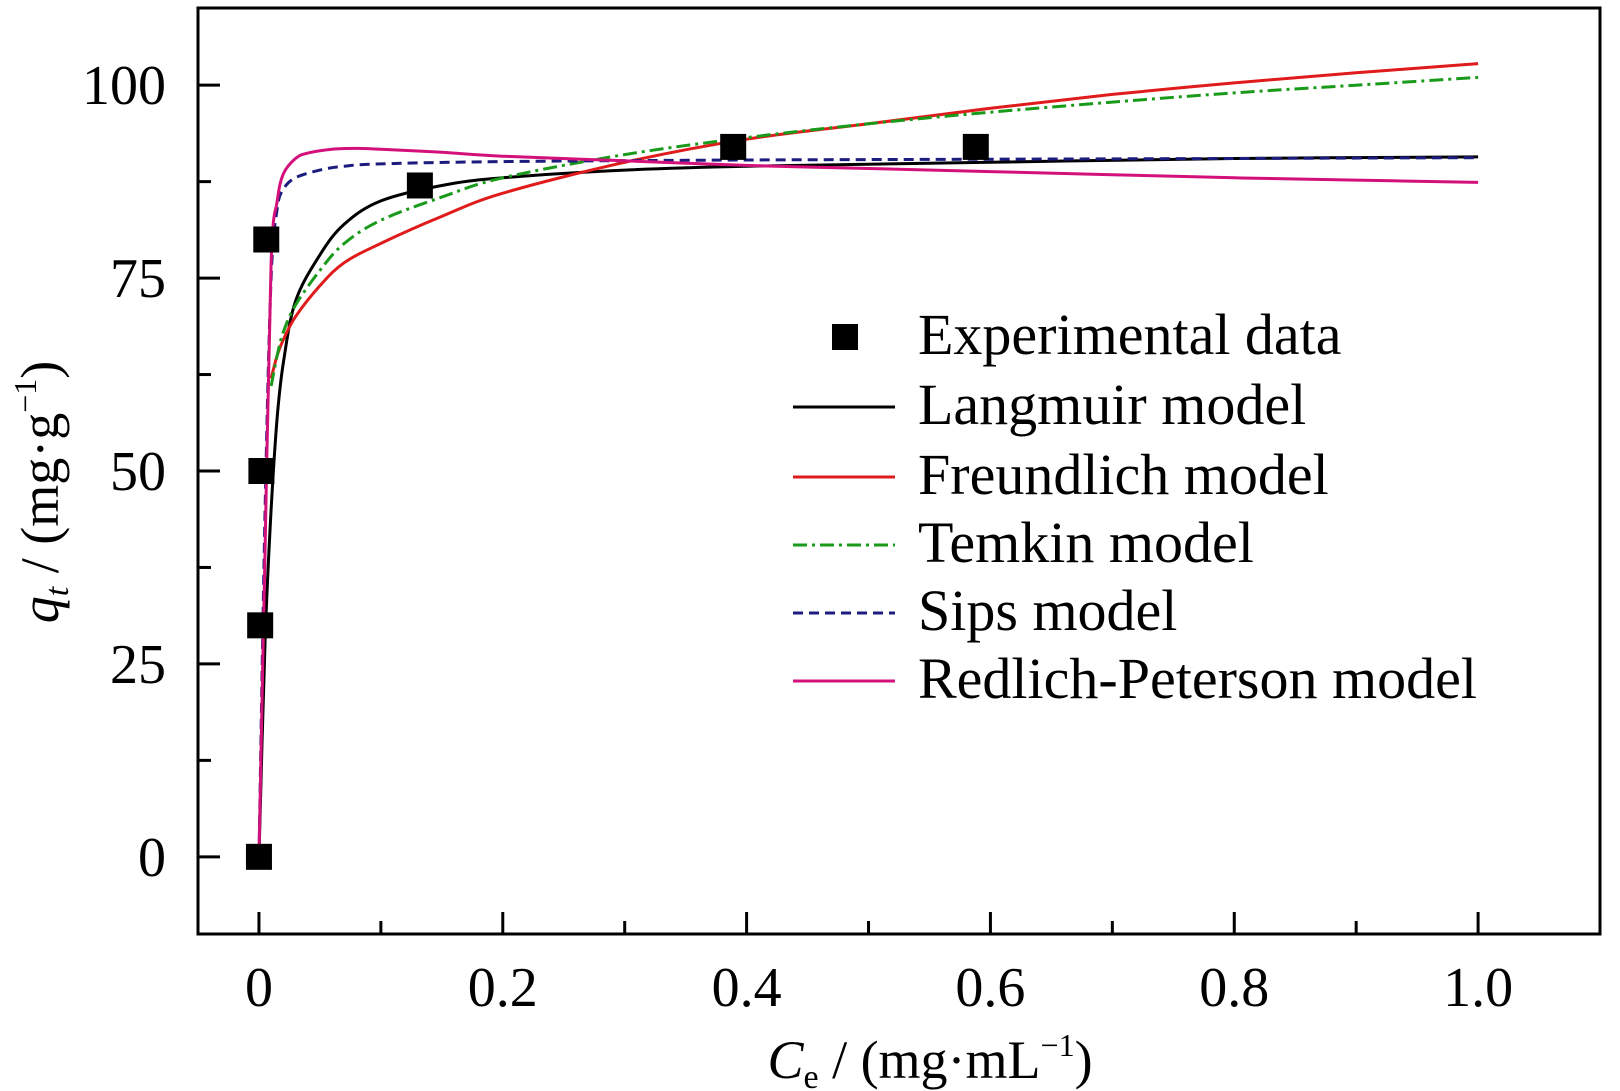 The height and width of the screenshot is (1091, 1620). I want to click on x-axis-subscript: e, so click(810, 1075).